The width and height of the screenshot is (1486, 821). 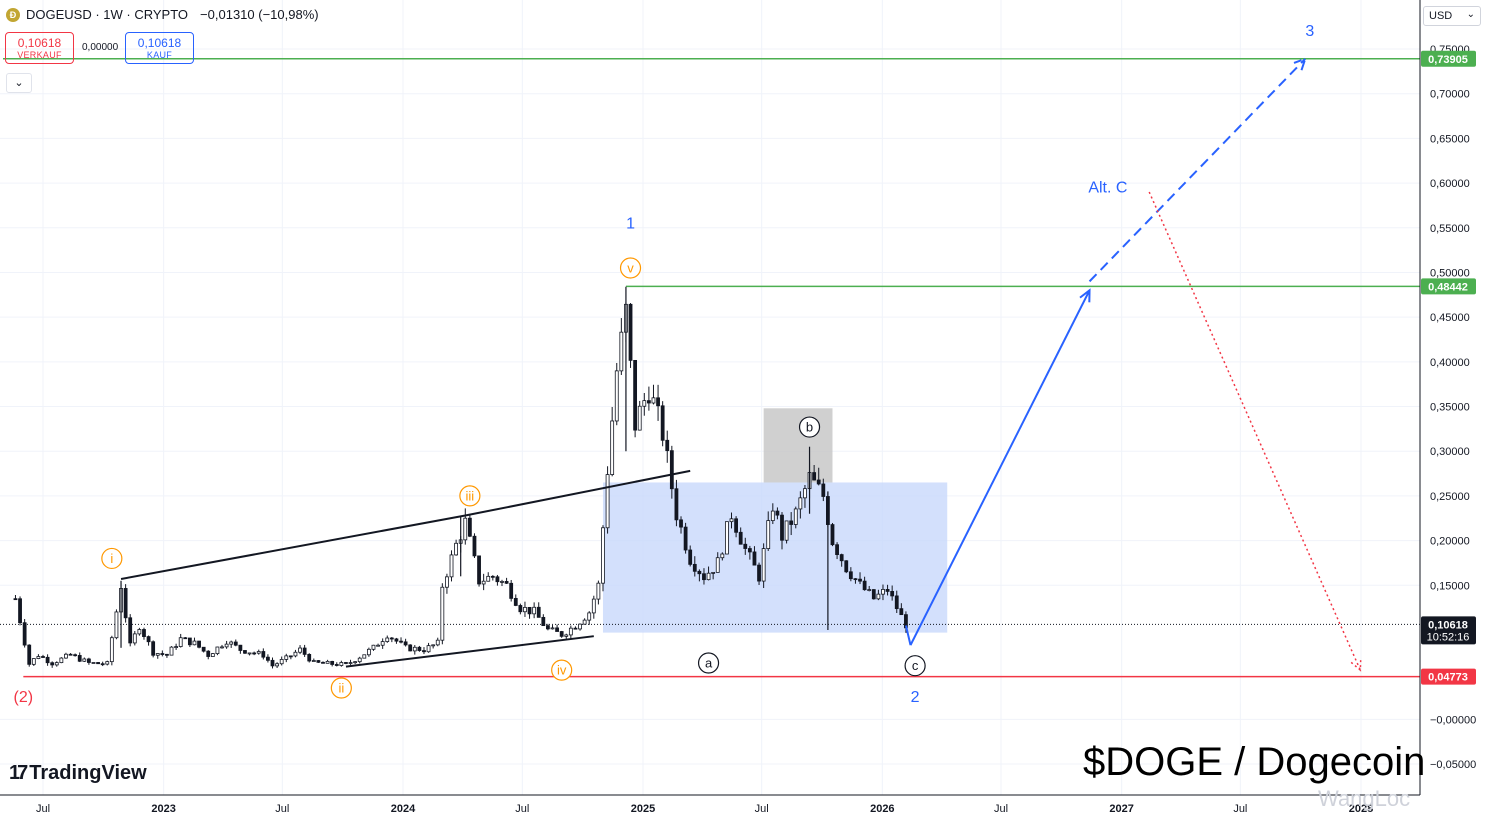 I want to click on wave-label: 2, so click(x=915, y=697).